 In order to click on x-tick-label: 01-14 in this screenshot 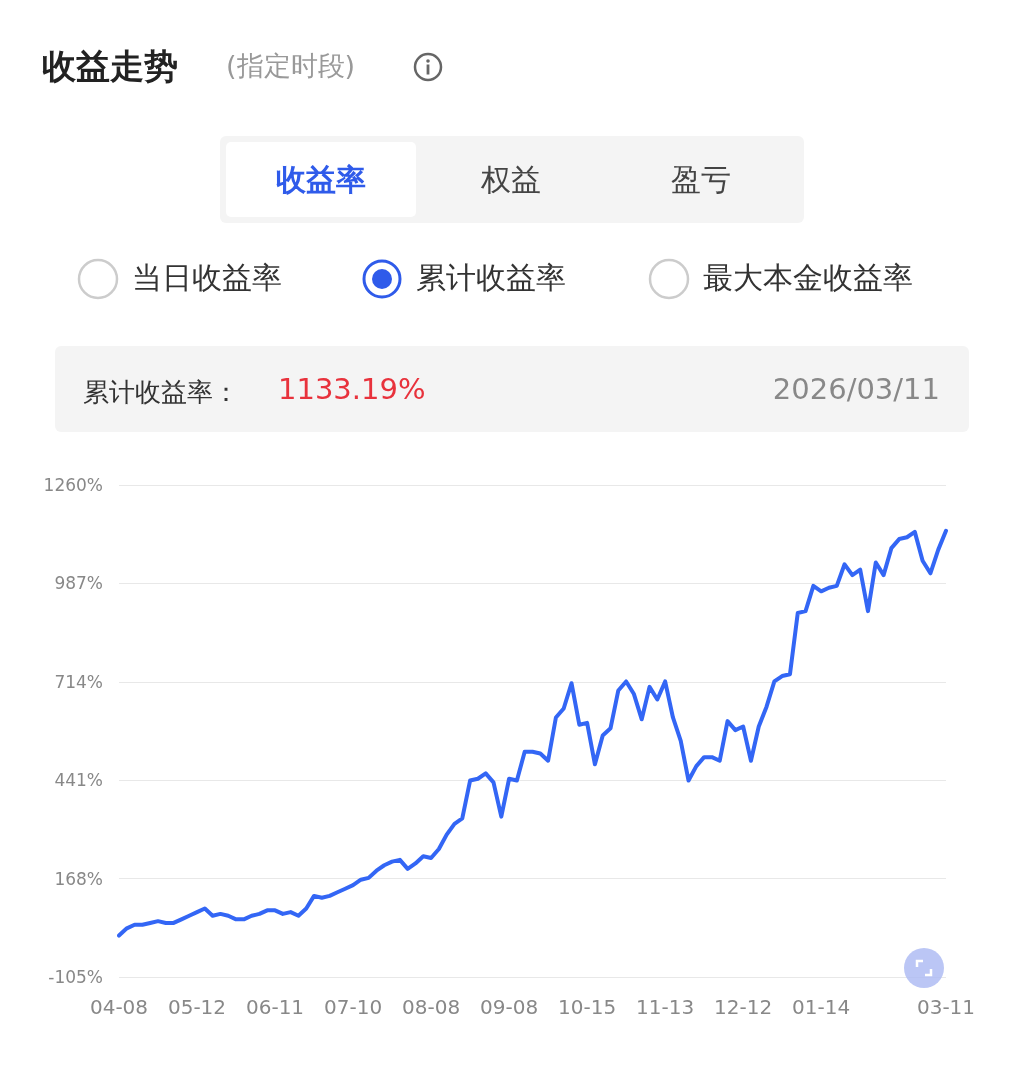, I will do `click(821, 1007)`.